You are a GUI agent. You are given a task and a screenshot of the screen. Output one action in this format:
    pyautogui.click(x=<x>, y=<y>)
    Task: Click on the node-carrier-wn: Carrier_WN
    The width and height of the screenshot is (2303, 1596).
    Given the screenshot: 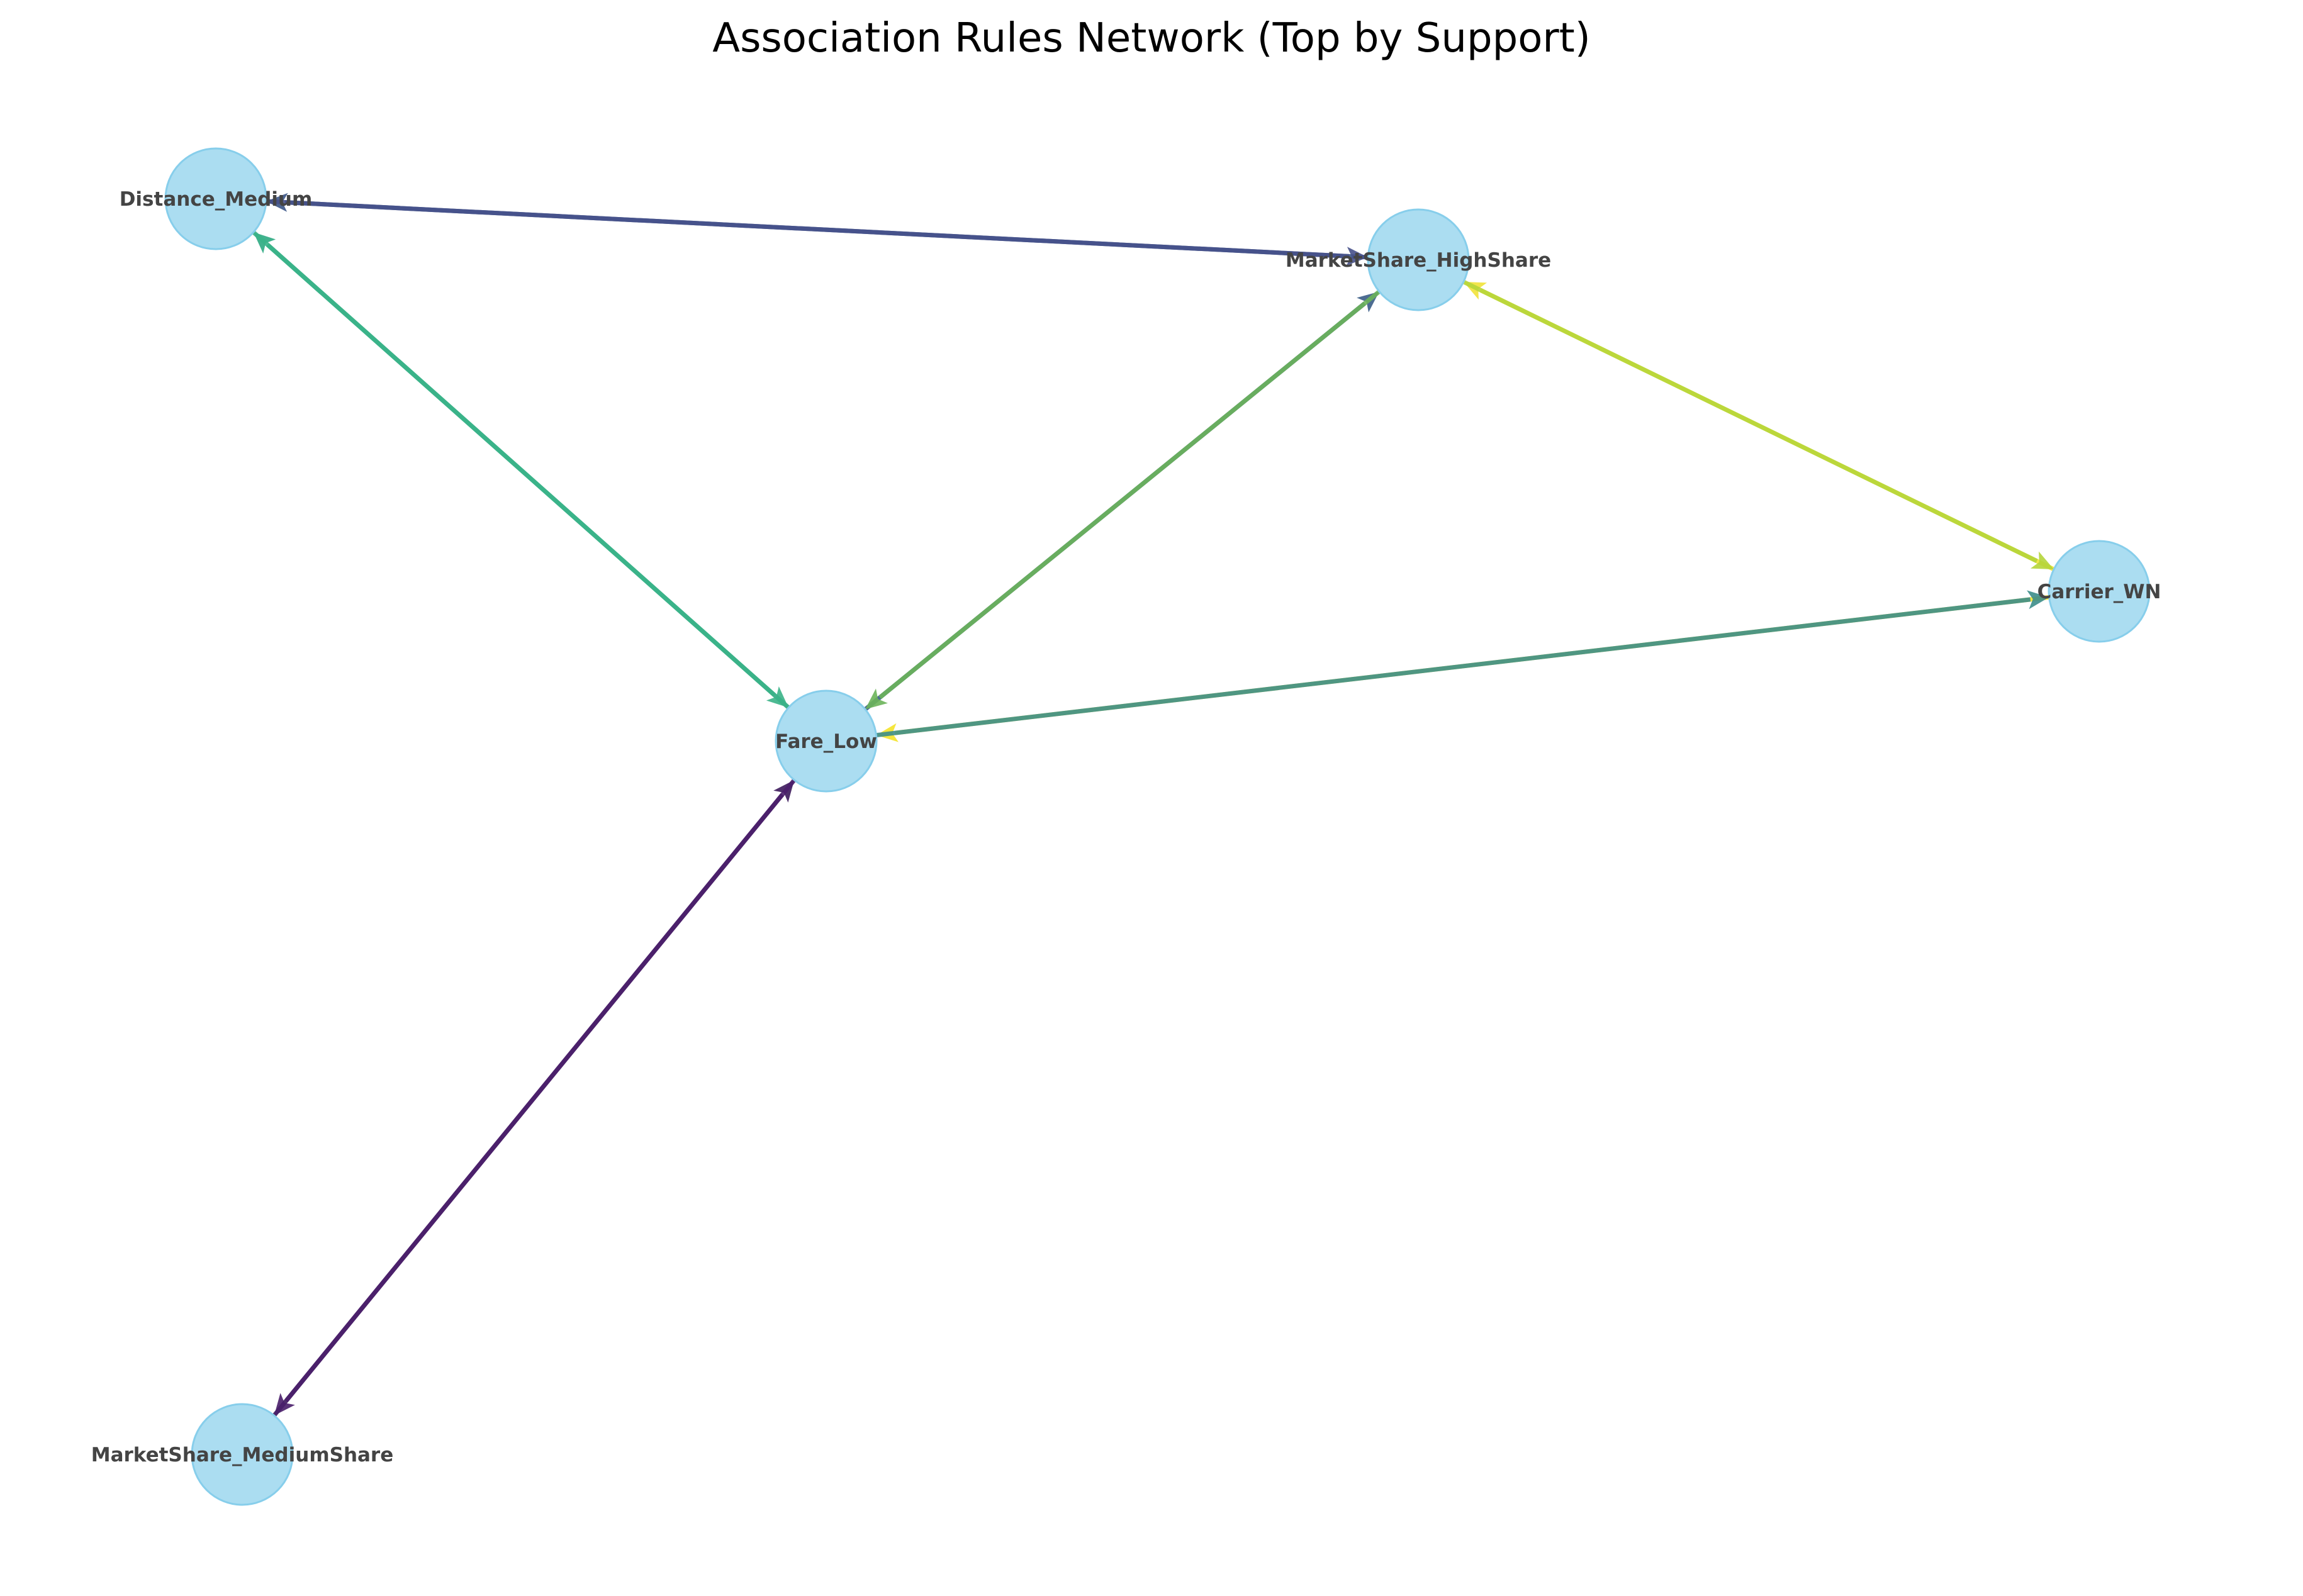 What is the action you would take?
    pyautogui.click(x=2099, y=591)
    